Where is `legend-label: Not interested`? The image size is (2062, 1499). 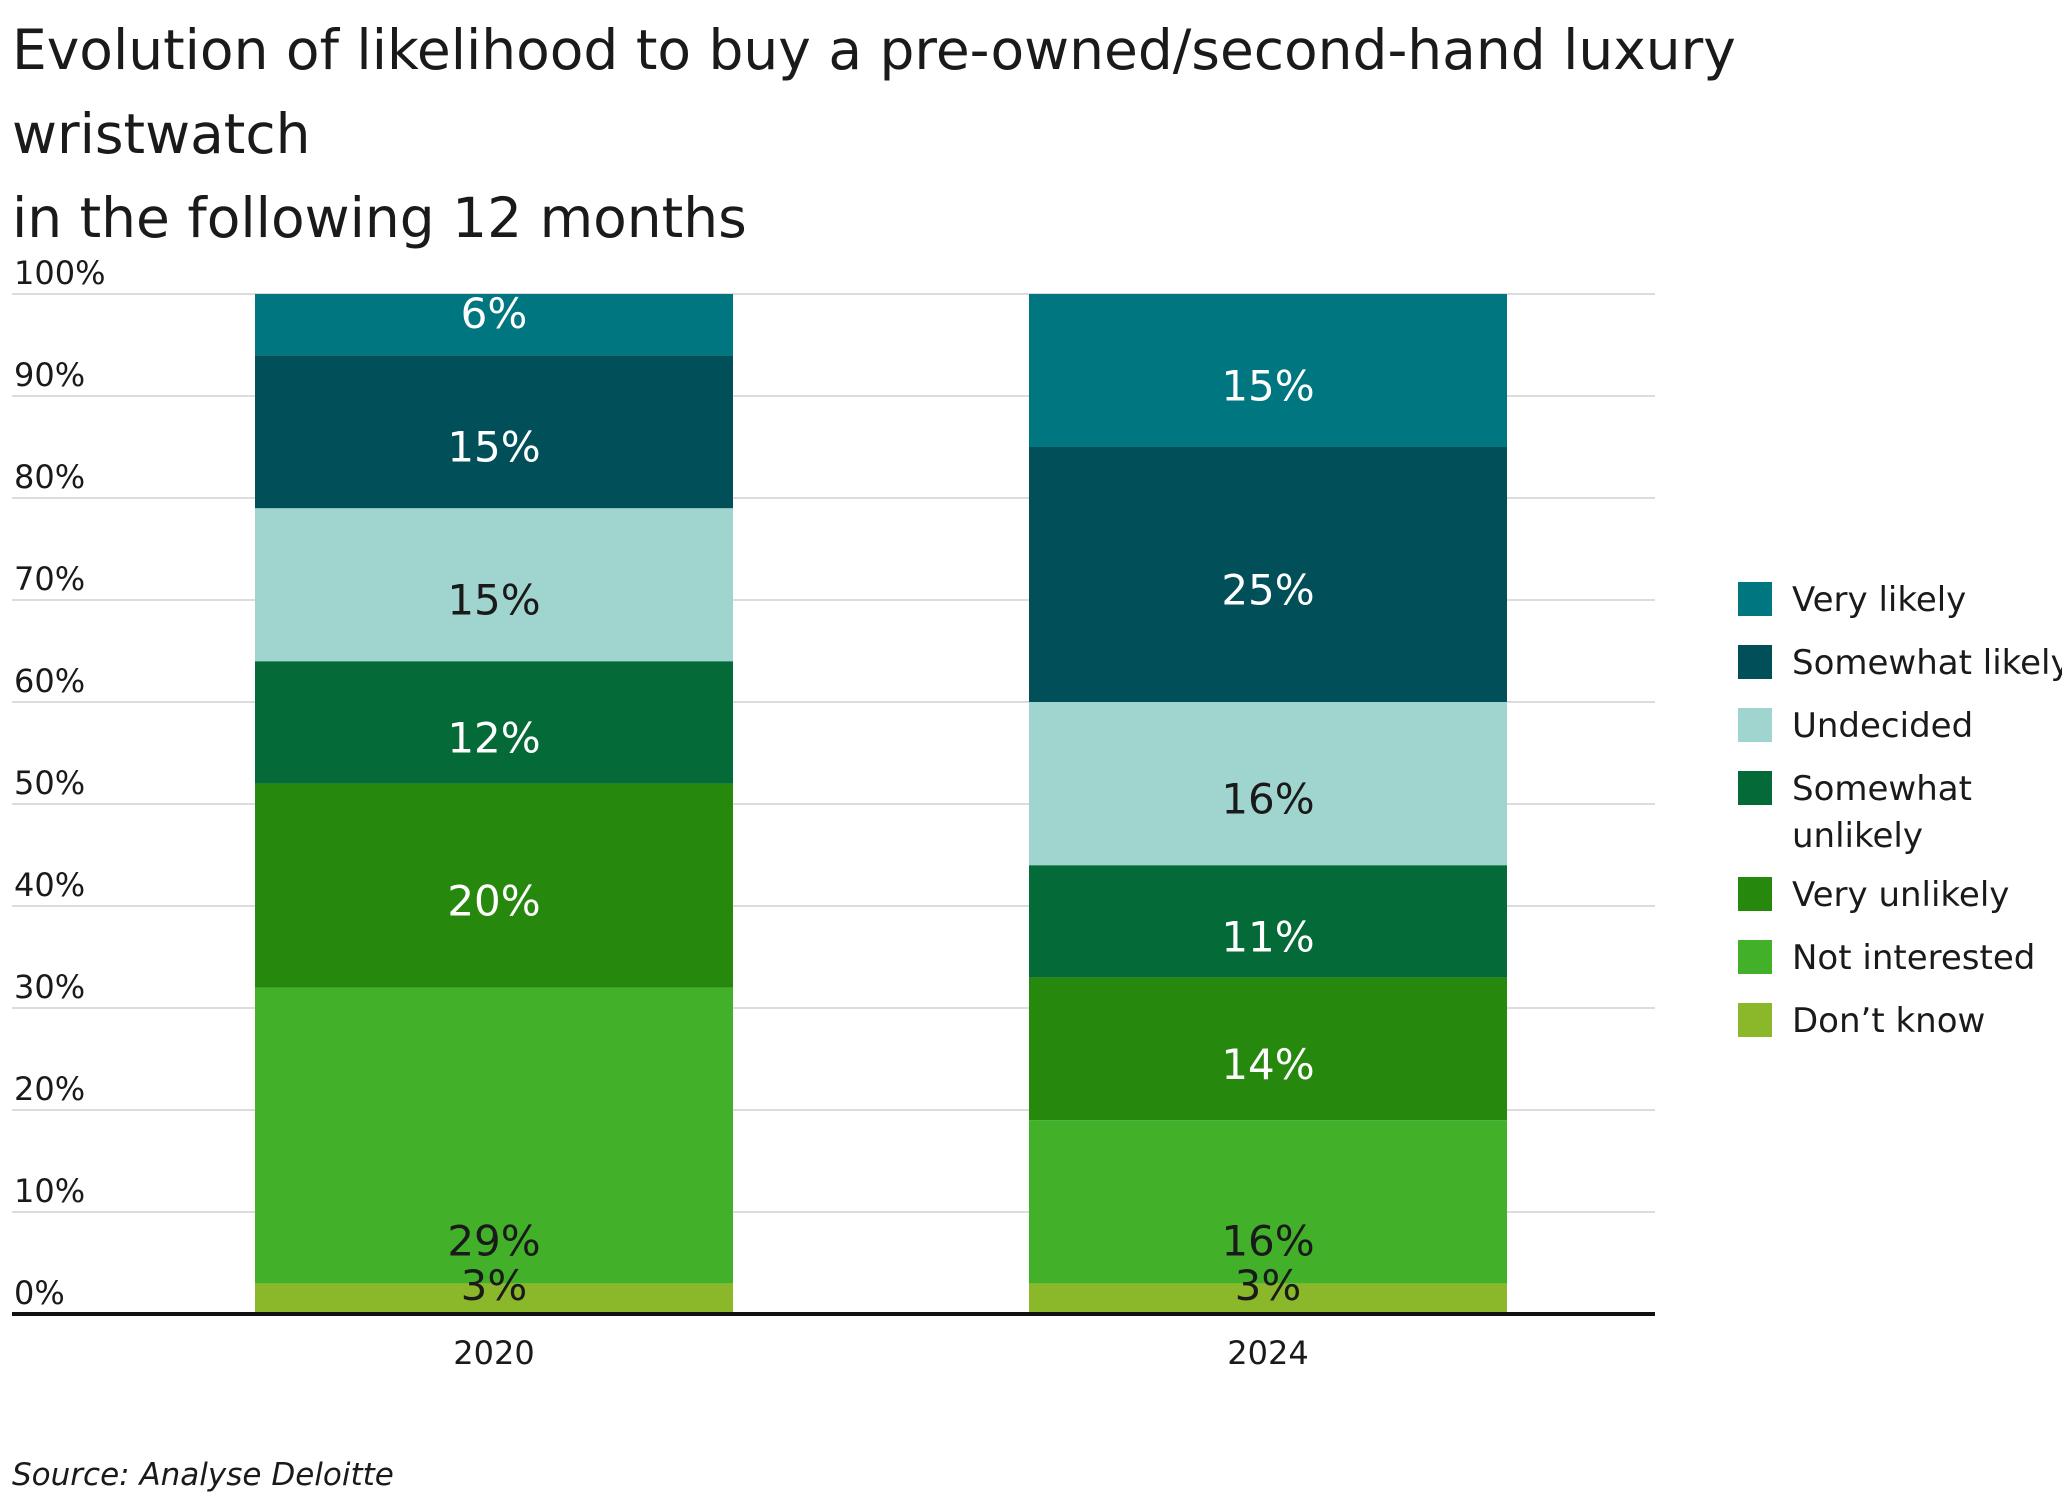 legend-label: Not interested is located at coordinates (1913, 958).